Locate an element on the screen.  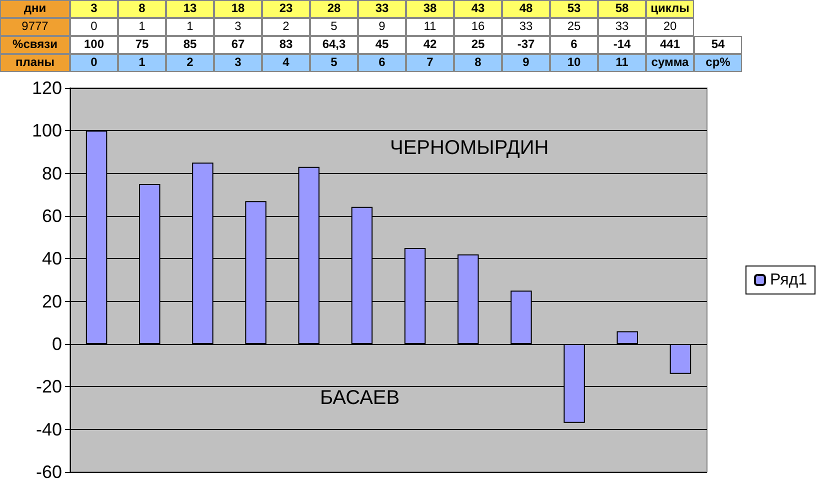
y-tick-label: 20 is located at coordinates (52, 301).